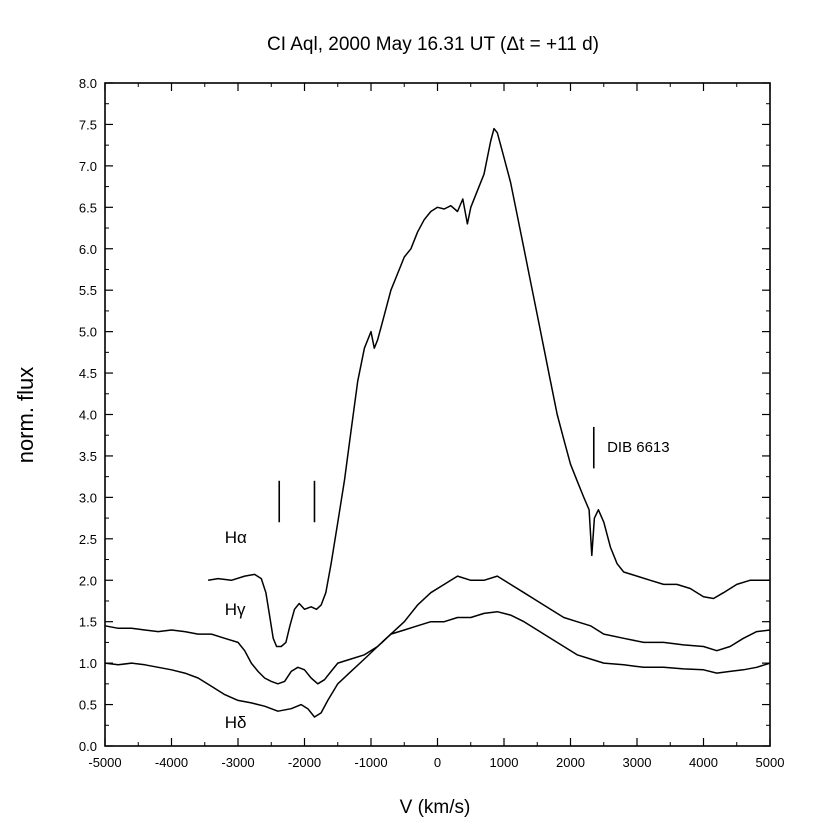 Image resolution: width=830 pixels, height=830 pixels. What do you see at coordinates (770, 762) in the screenshot?
I see `x-tick-label: 5000` at bounding box center [770, 762].